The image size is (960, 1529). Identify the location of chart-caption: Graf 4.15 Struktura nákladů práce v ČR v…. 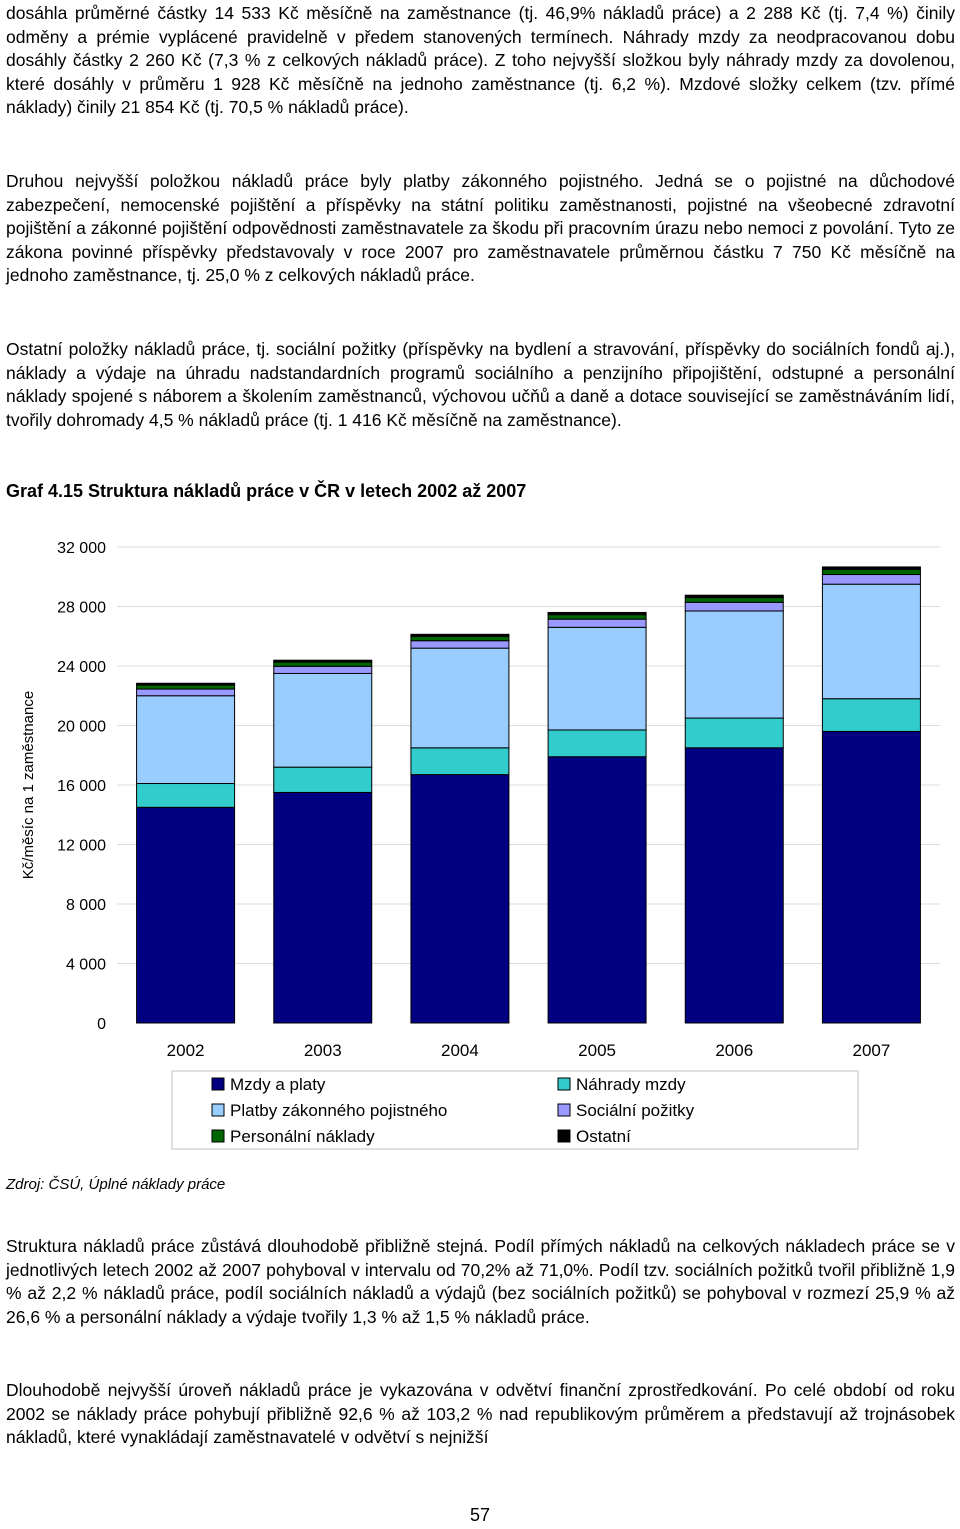
(266, 491).